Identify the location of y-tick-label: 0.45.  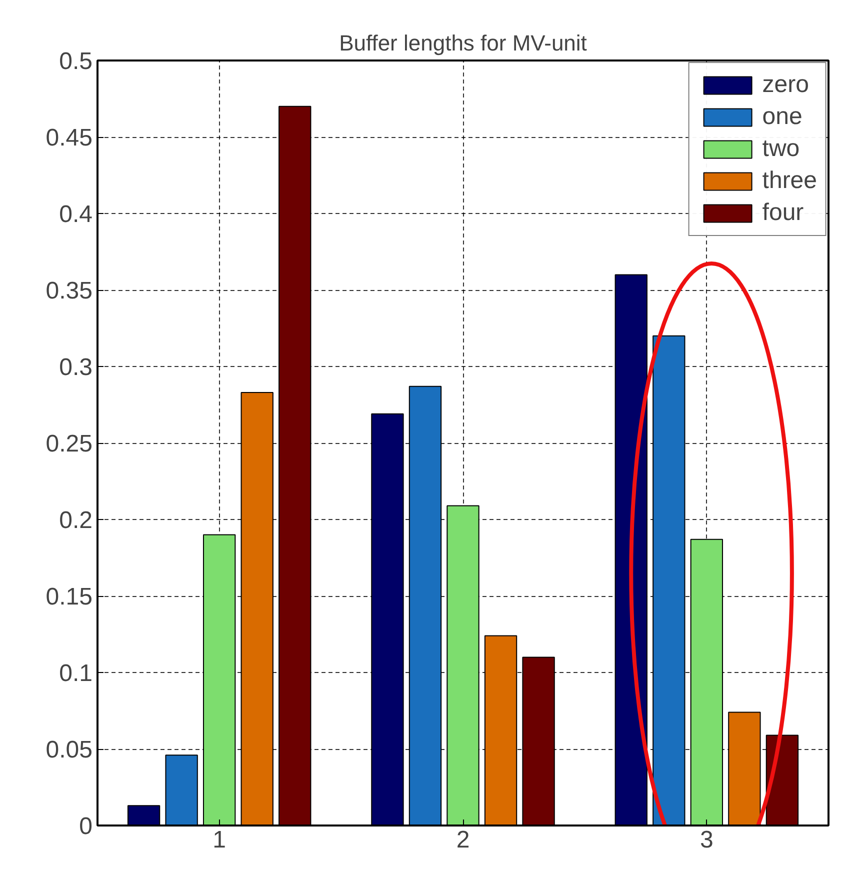
(69, 138).